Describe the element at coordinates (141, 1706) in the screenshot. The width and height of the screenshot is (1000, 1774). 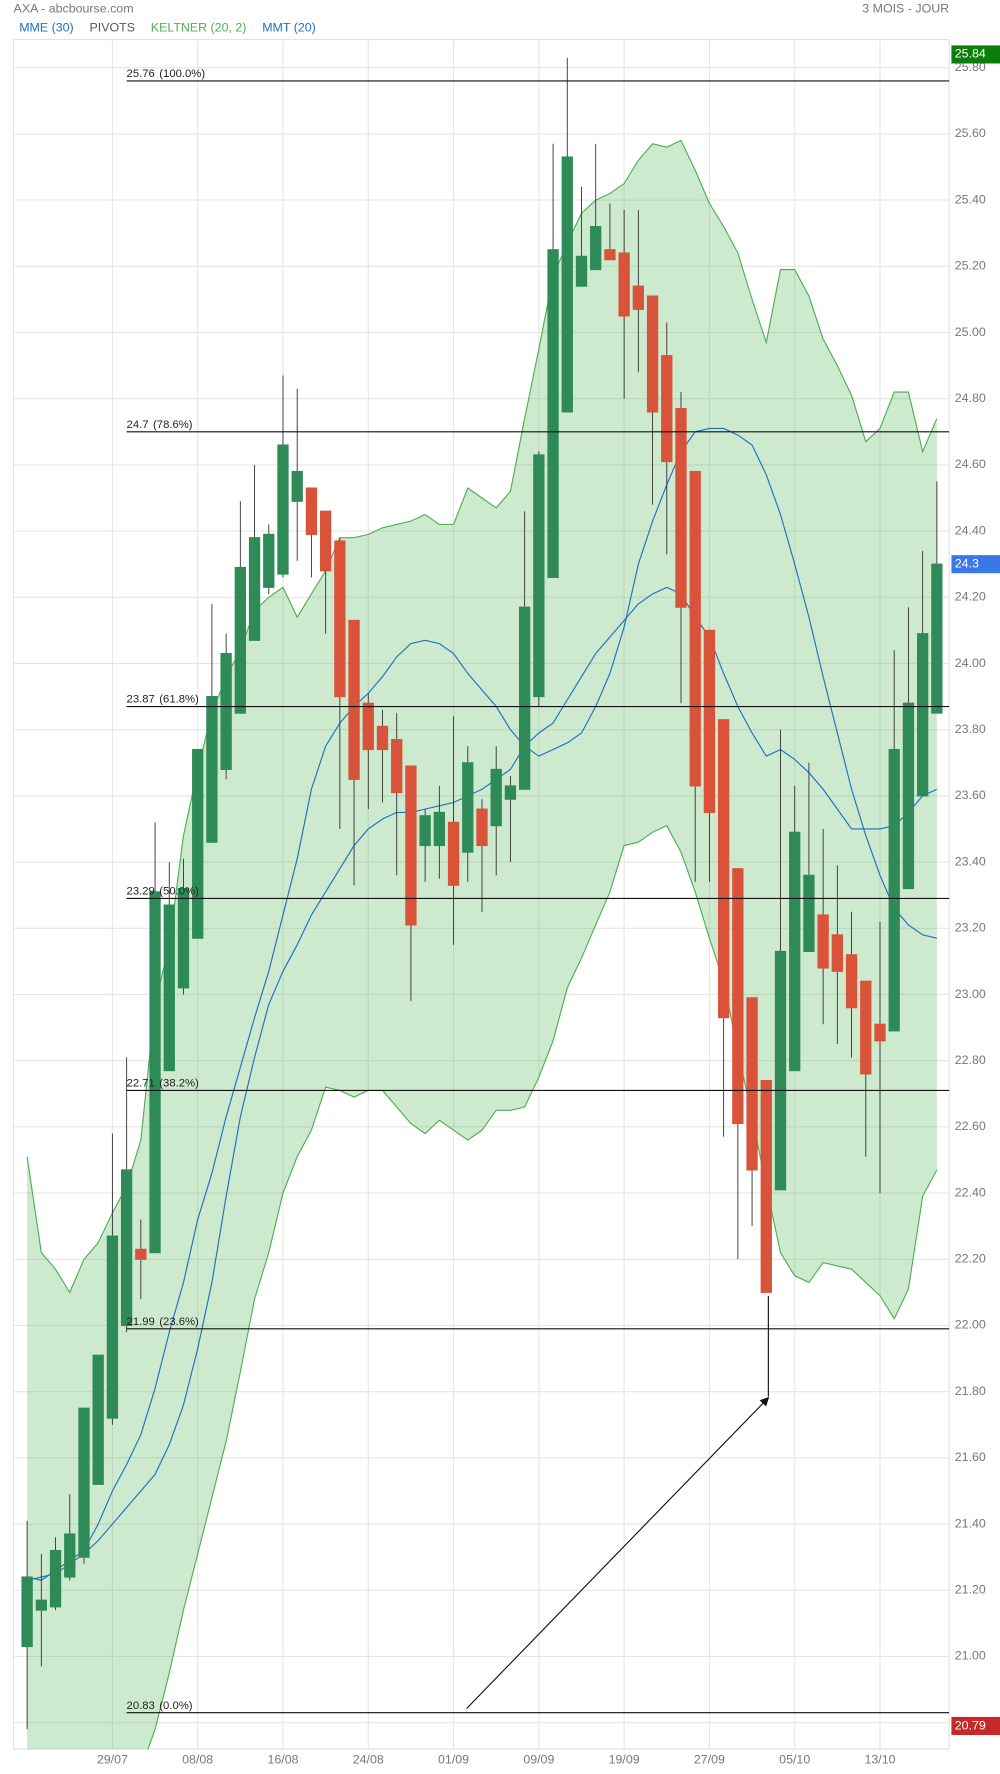
I see `pivot-value: 20.83` at that location.